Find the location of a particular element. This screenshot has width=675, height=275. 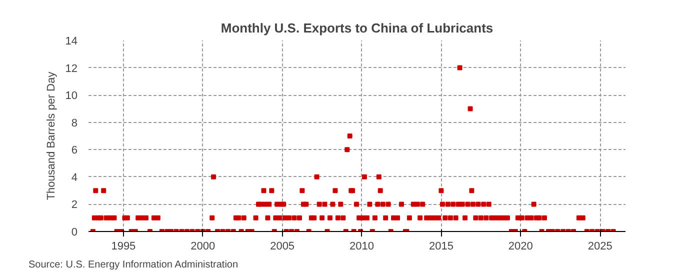

y-tick-label: 6 is located at coordinates (74, 150).